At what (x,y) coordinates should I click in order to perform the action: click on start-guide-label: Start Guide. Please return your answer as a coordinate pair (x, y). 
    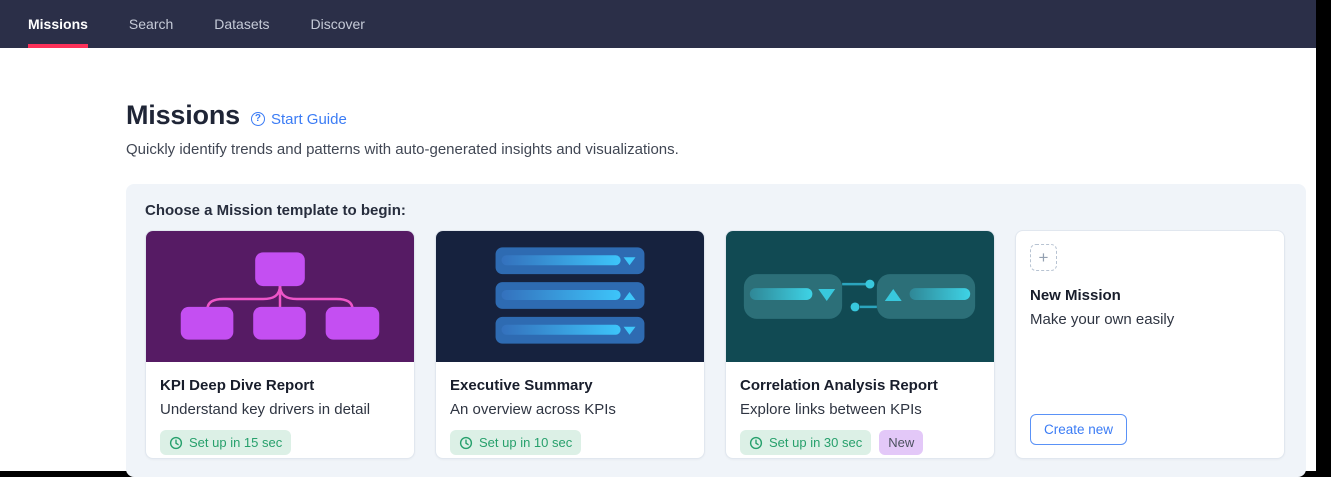
    Looking at the image, I should click on (308, 119).